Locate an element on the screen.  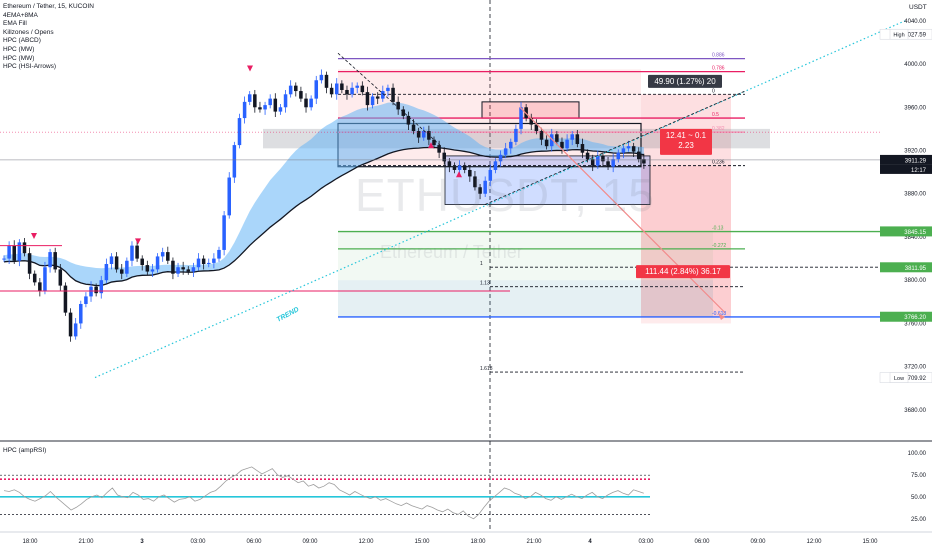
x-tick-label: 09:00 is located at coordinates (310, 542).